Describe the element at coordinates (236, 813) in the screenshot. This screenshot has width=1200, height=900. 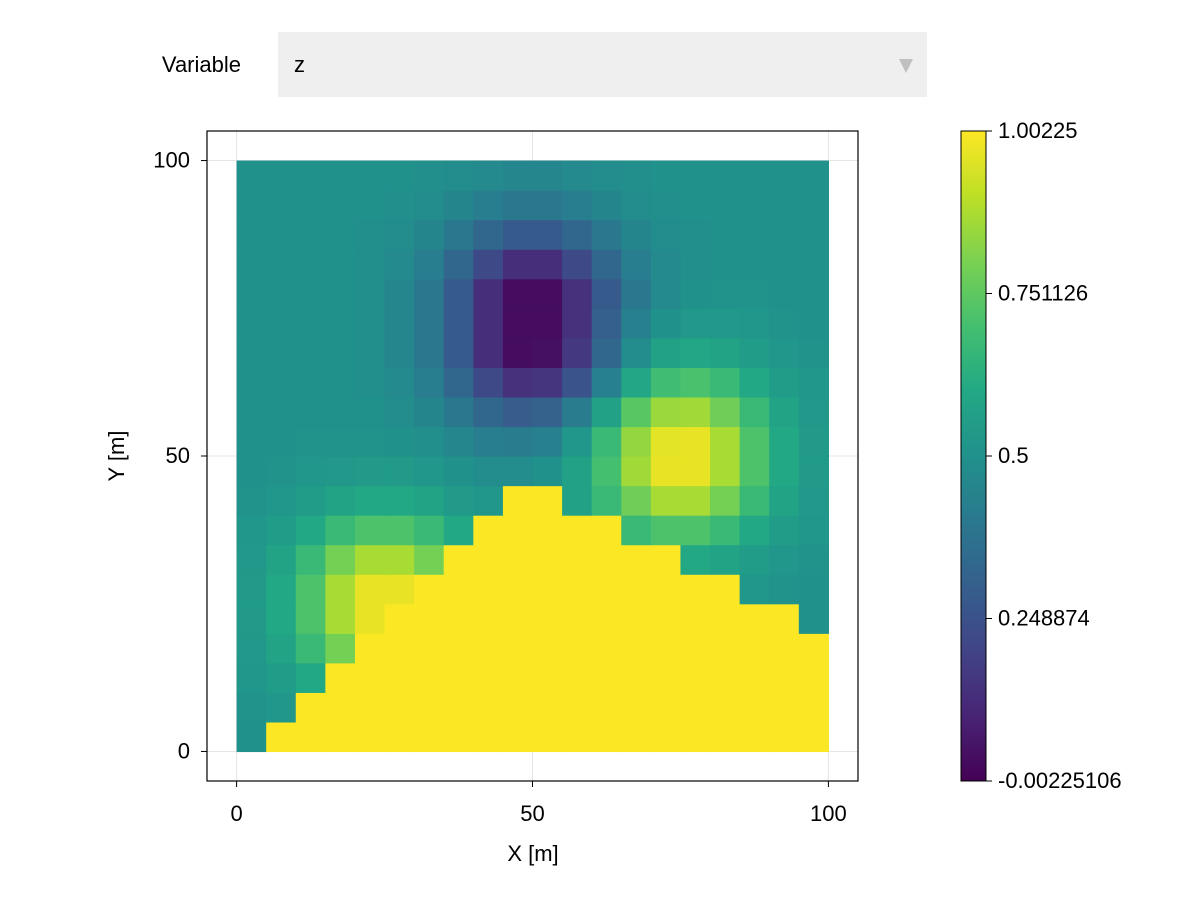
I see `x-tick-label: 0` at that location.